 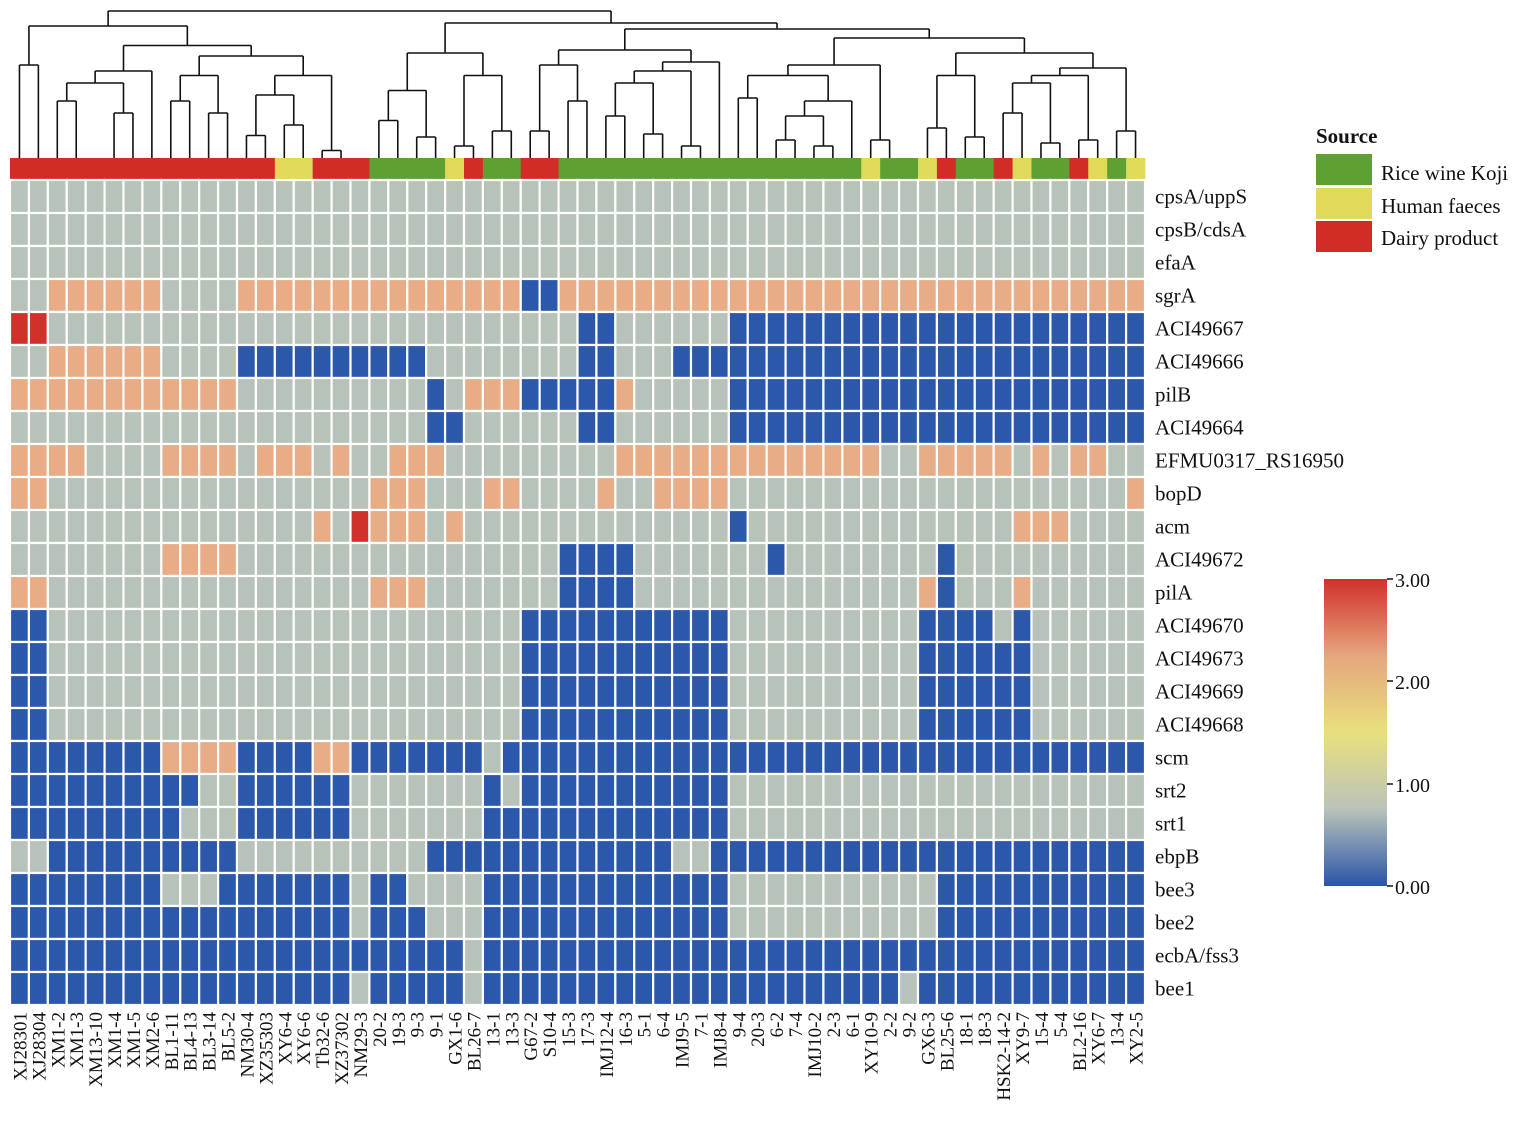 What do you see at coordinates (664, 1025) in the screenshot?
I see `column-label: 6-4` at bounding box center [664, 1025].